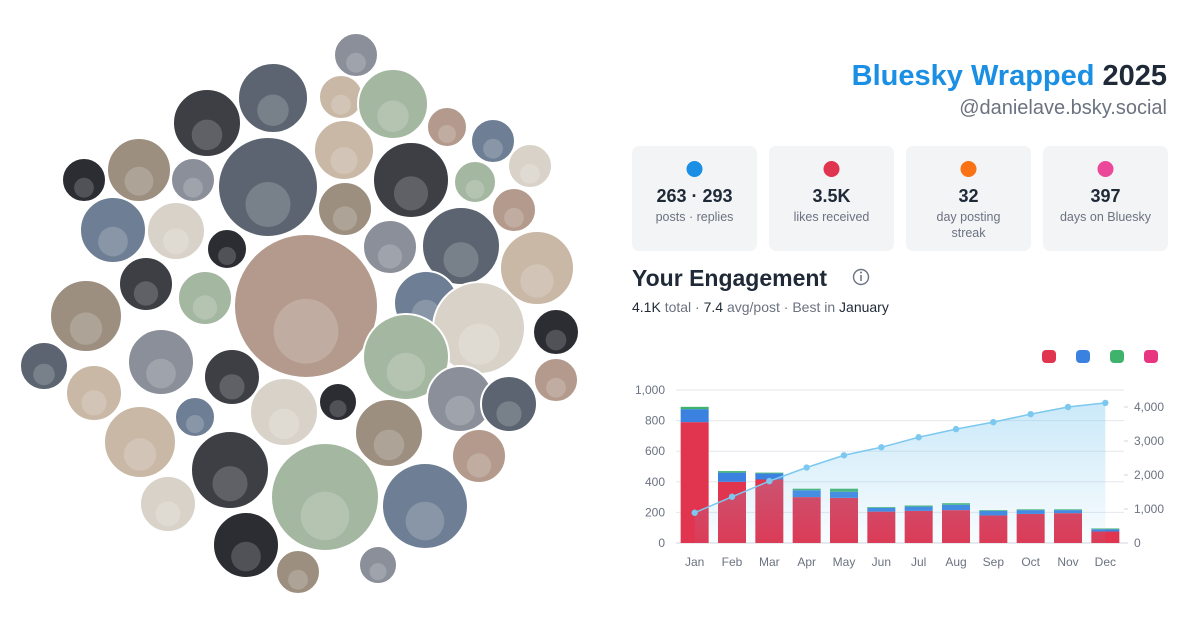 The image size is (1200, 635). What do you see at coordinates (769, 562) in the screenshot?
I see `x-tick-label: Mar` at bounding box center [769, 562].